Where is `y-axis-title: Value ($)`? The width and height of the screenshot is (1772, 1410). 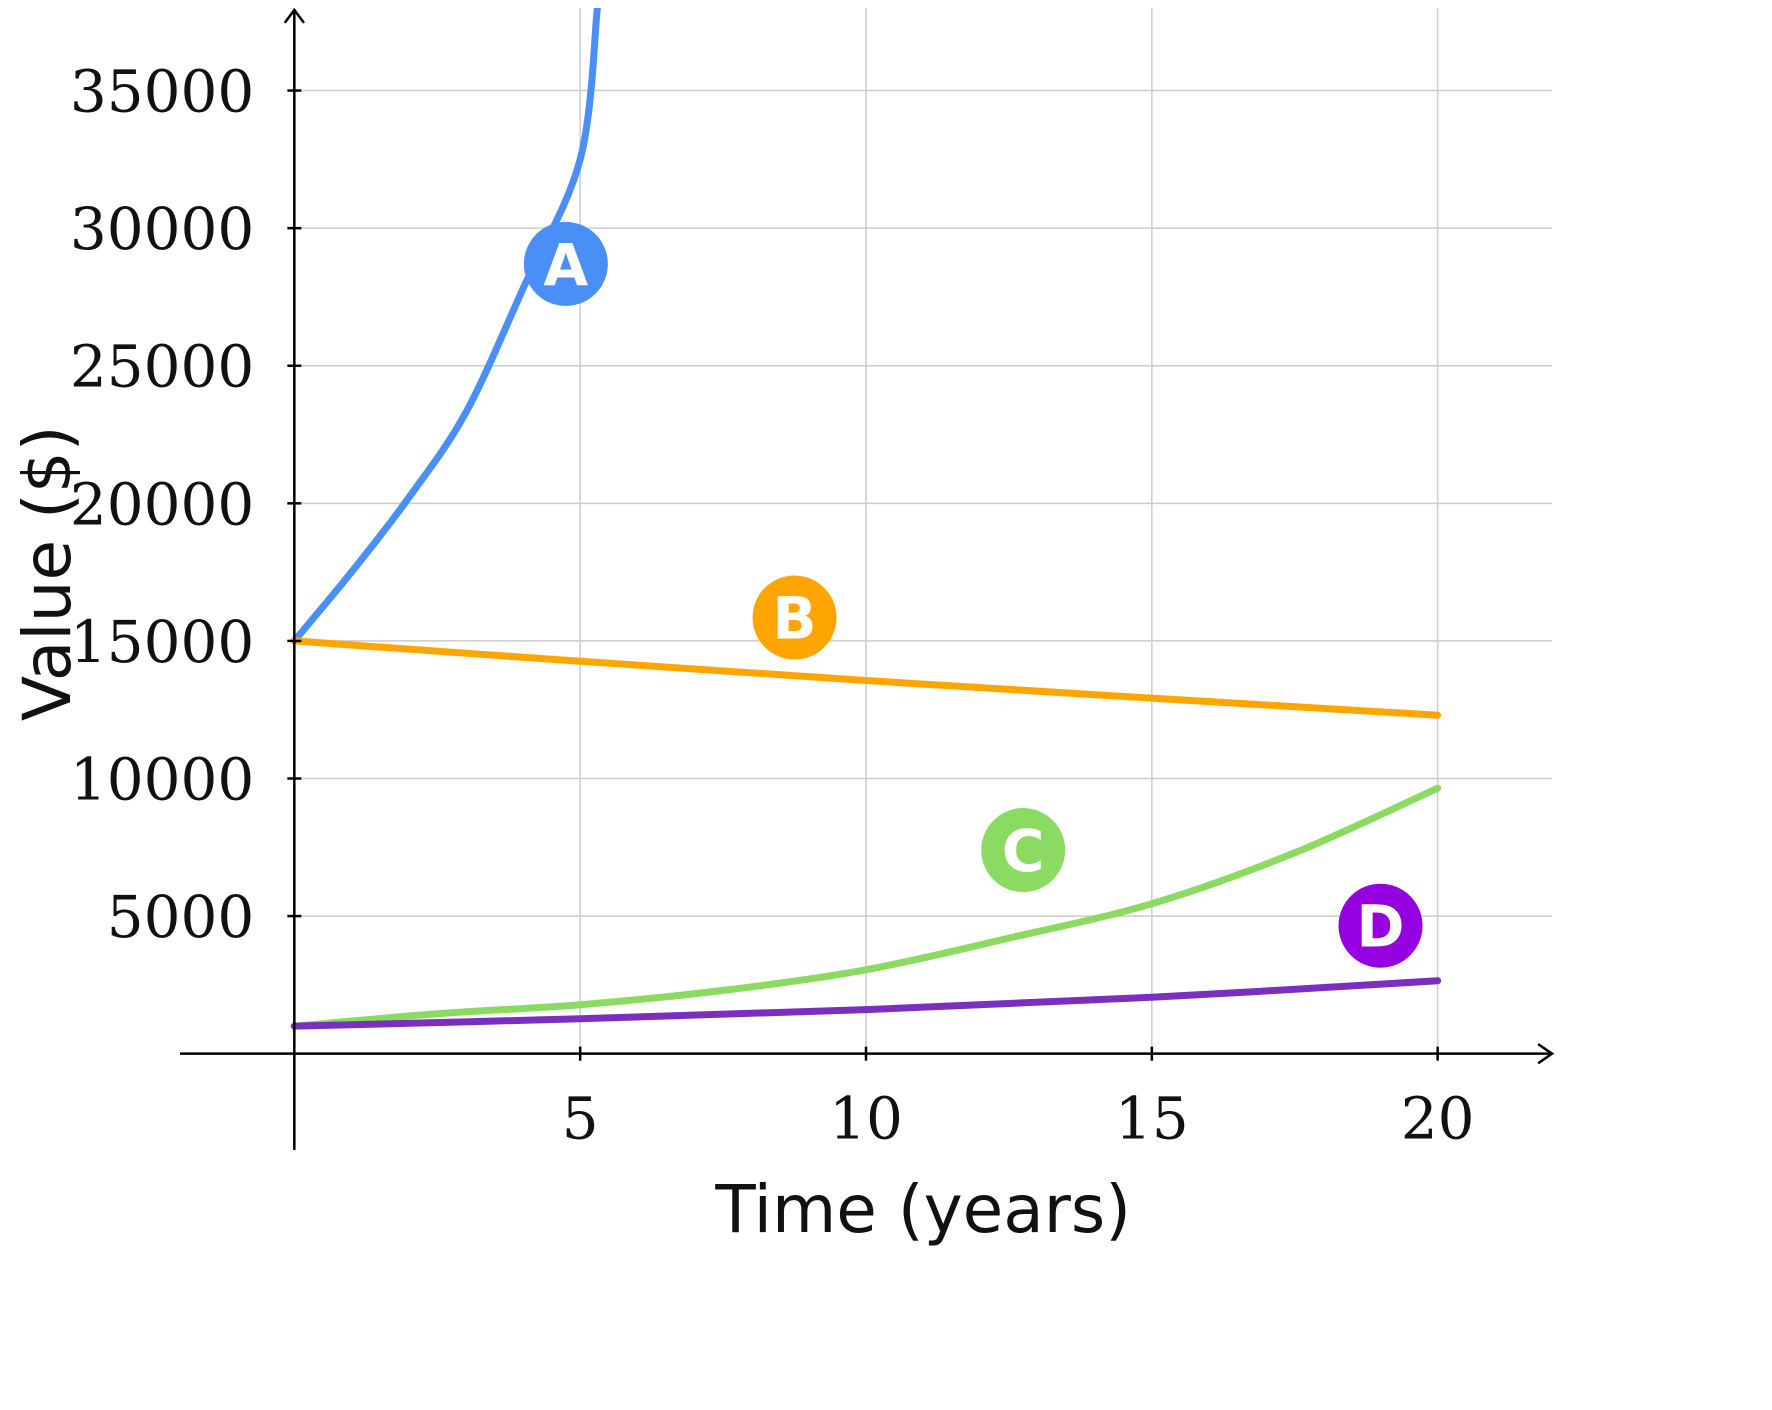 y-axis-title: Value ($) is located at coordinates (47, 573).